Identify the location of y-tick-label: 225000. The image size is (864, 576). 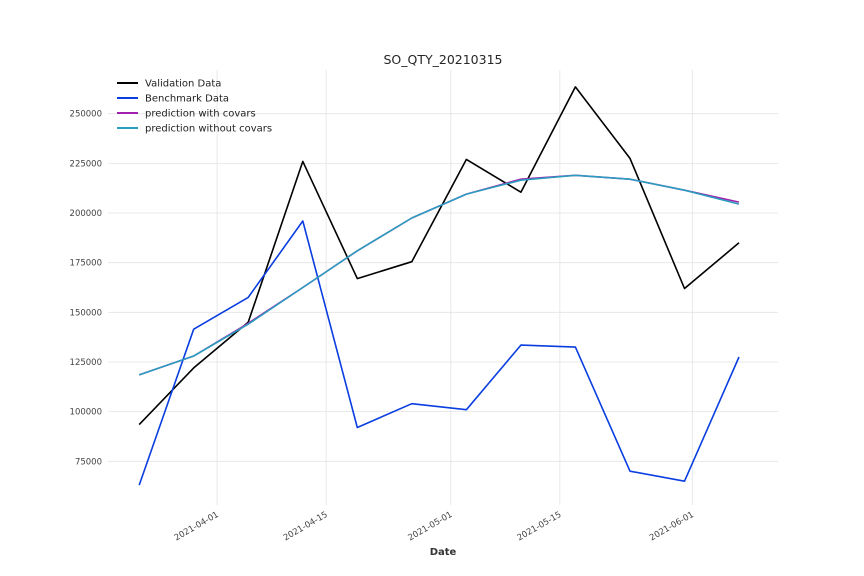
(86, 164).